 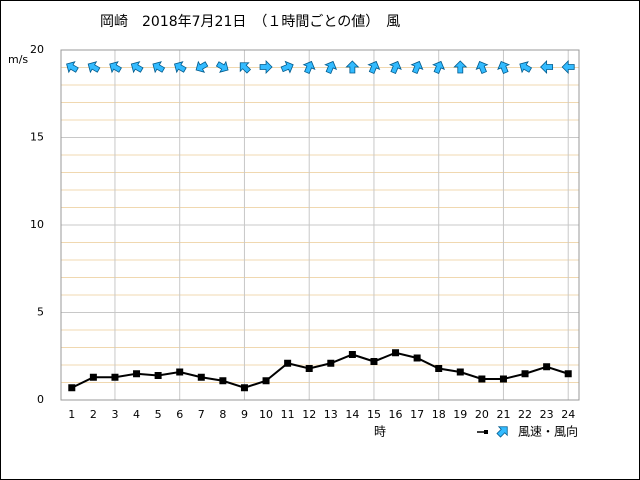 I want to click on x-tick-label: 14, so click(x=352, y=414).